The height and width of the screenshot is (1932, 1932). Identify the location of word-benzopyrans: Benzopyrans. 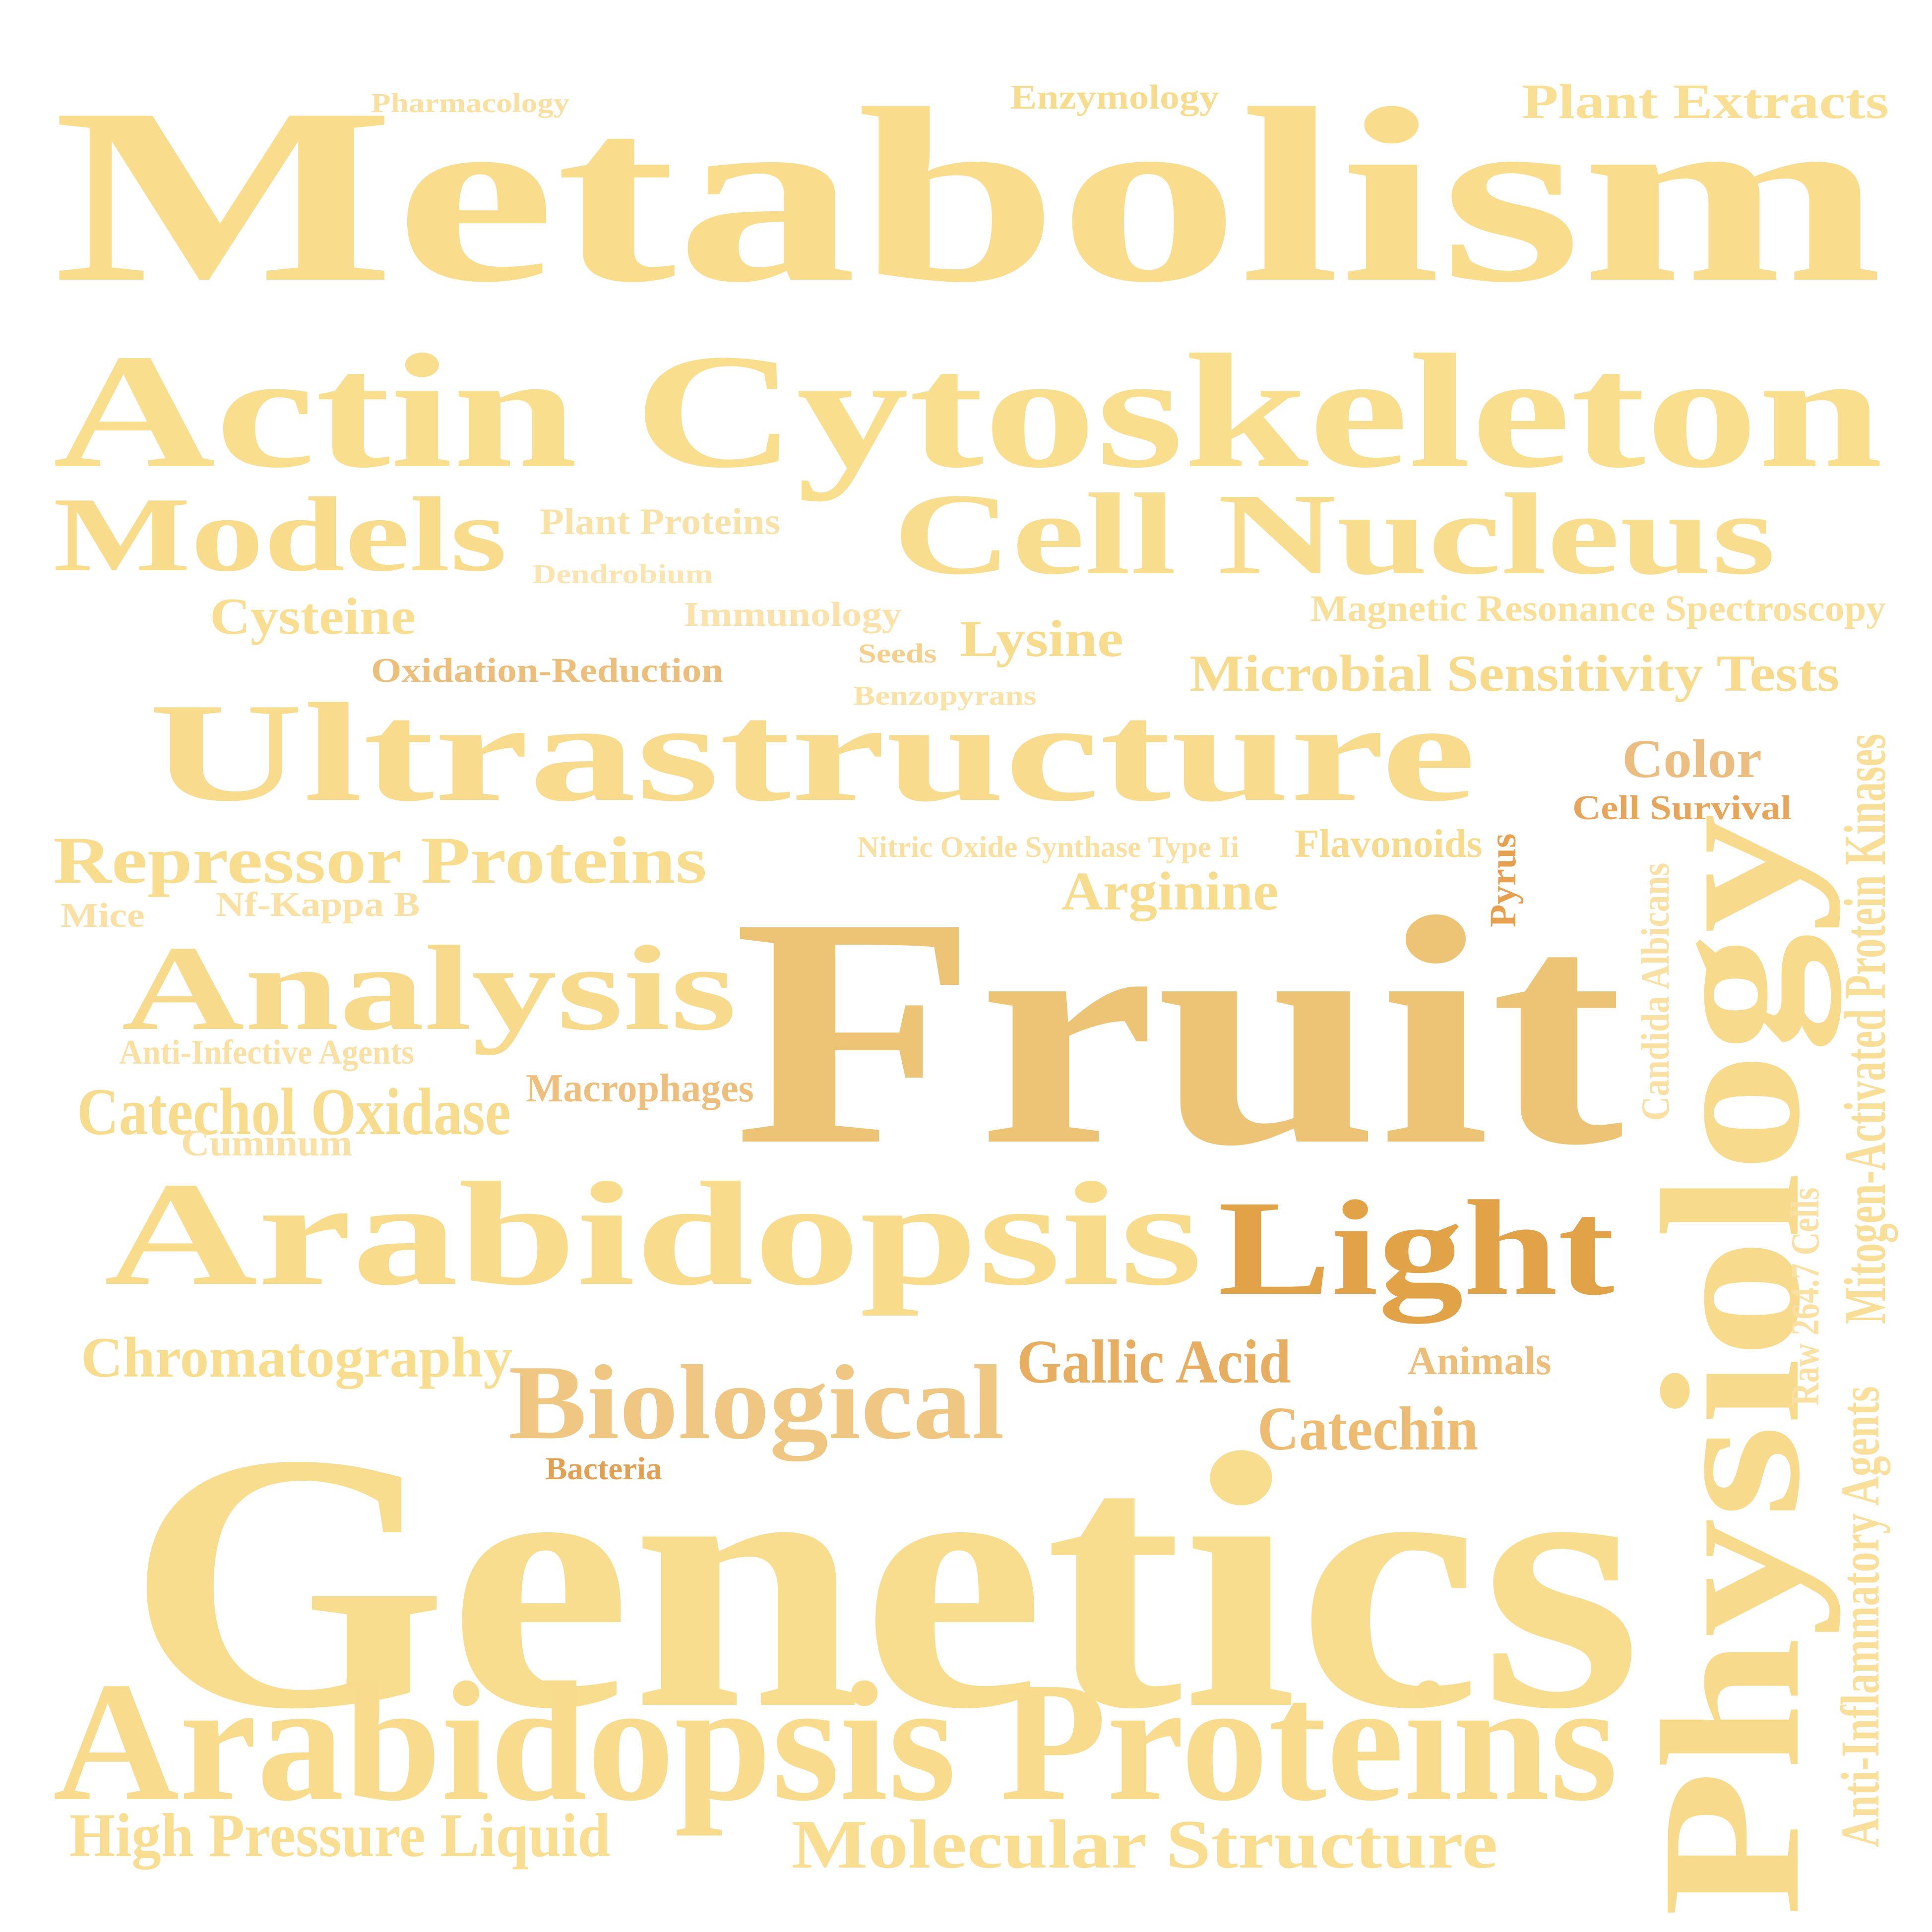
(945, 695).